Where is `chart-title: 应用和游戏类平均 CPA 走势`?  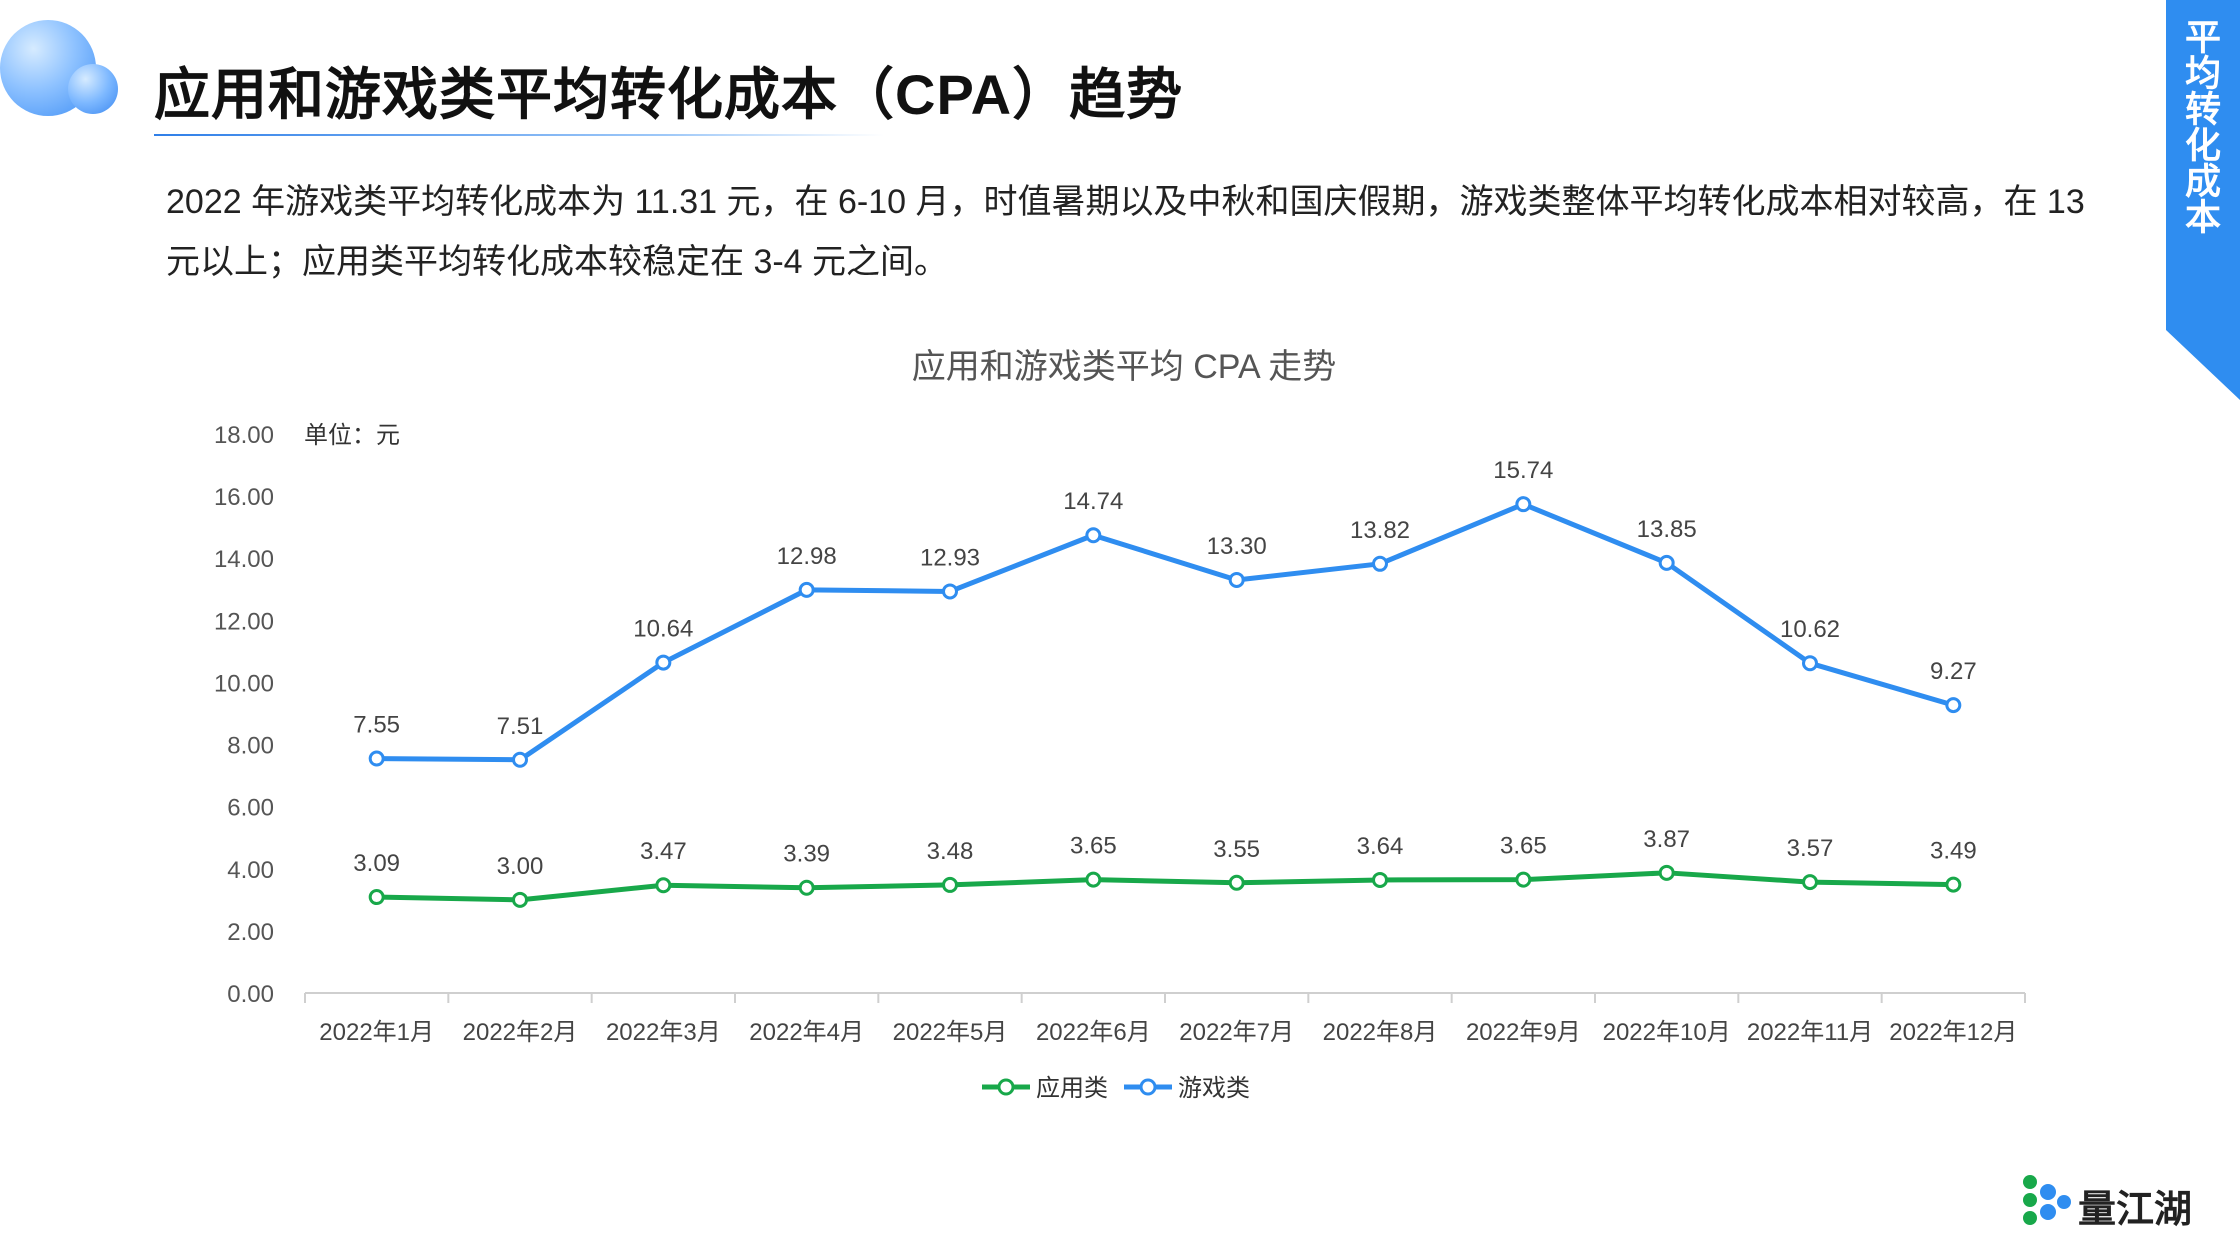 chart-title: 应用和游戏类平均 CPA 走势 is located at coordinates (1124, 367).